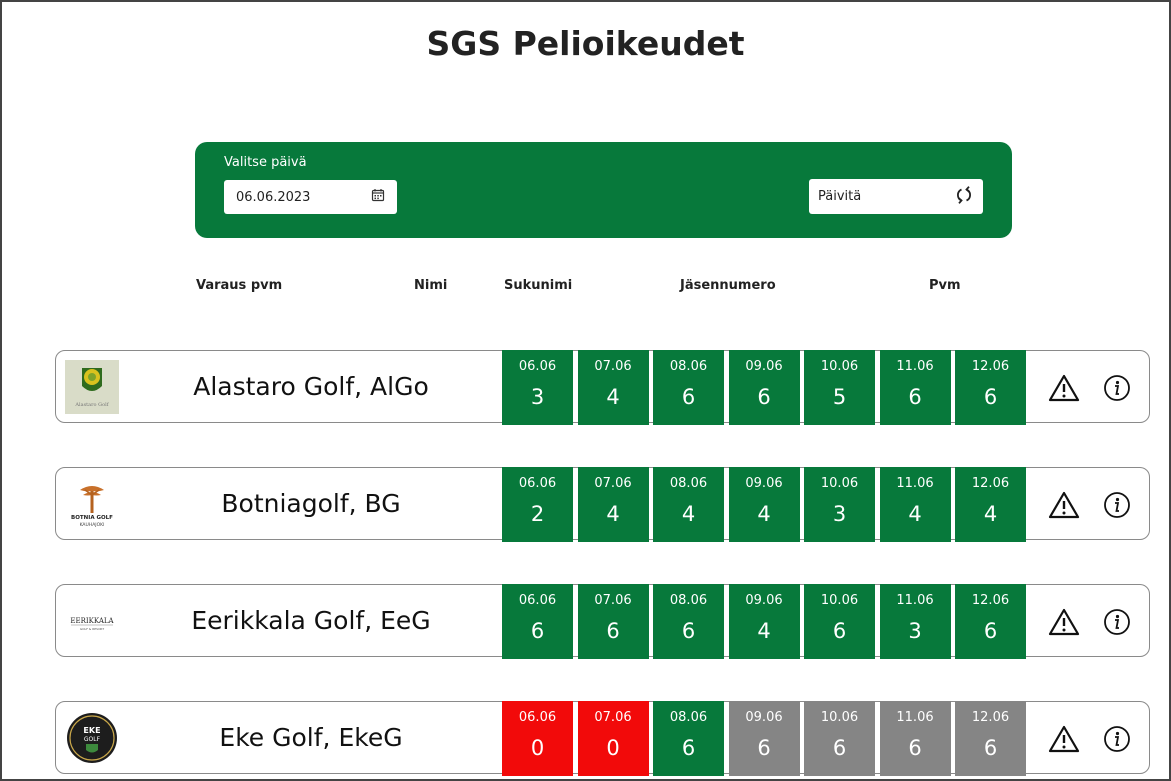 The width and height of the screenshot is (1171, 781). What do you see at coordinates (311, 386) in the screenshot?
I see `club-name: Alastaro Golf, AlGo` at bounding box center [311, 386].